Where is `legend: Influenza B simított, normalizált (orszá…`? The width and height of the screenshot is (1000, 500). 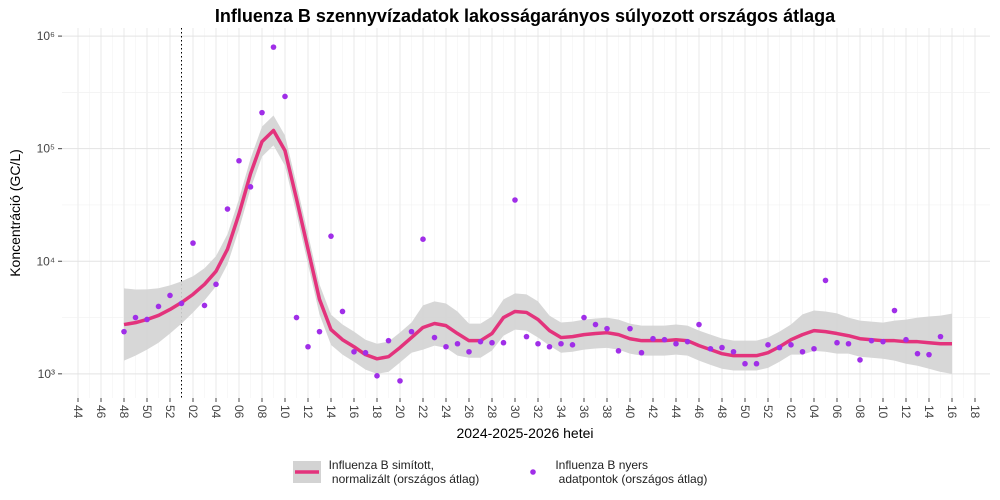
legend: Influenza B simított, normalizált (orszá… is located at coordinates (500, 472).